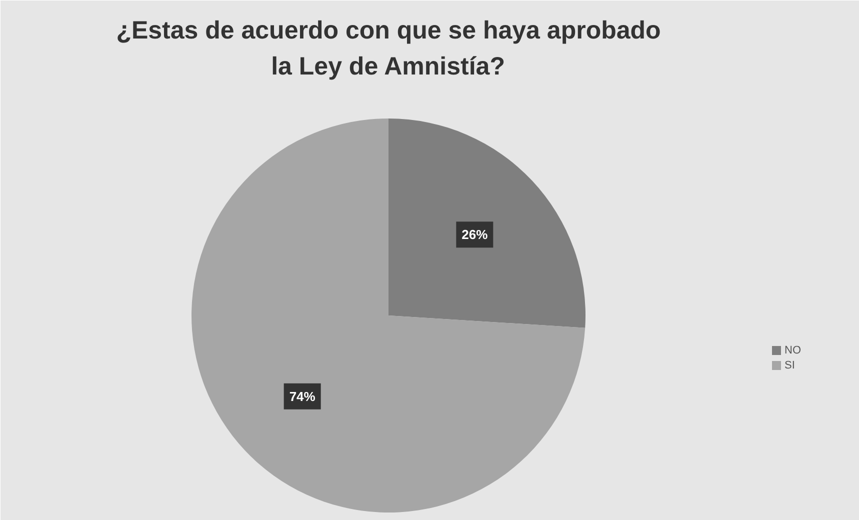  Describe the element at coordinates (388, 48) in the screenshot. I see `chart-title: ¿Estas de acuerdo con que se haya aprobado la Ley de Amnistía?` at that location.